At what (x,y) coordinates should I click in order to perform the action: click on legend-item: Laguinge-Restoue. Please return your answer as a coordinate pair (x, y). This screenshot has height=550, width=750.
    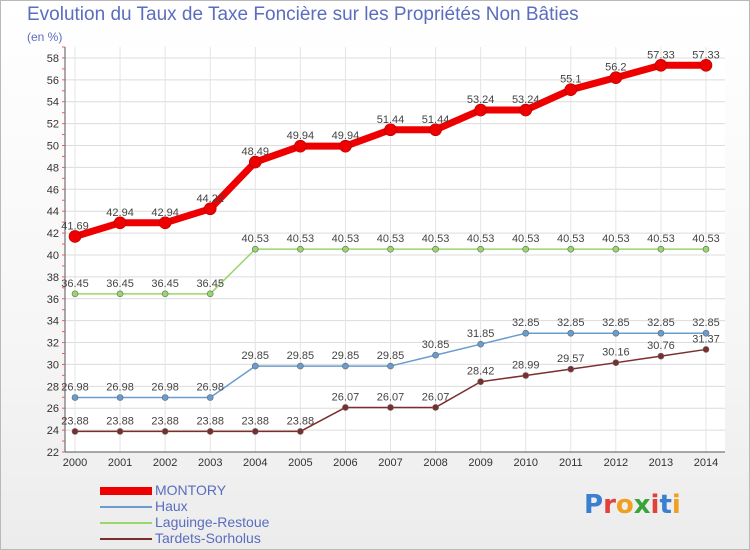
    Looking at the image, I should click on (250, 522).